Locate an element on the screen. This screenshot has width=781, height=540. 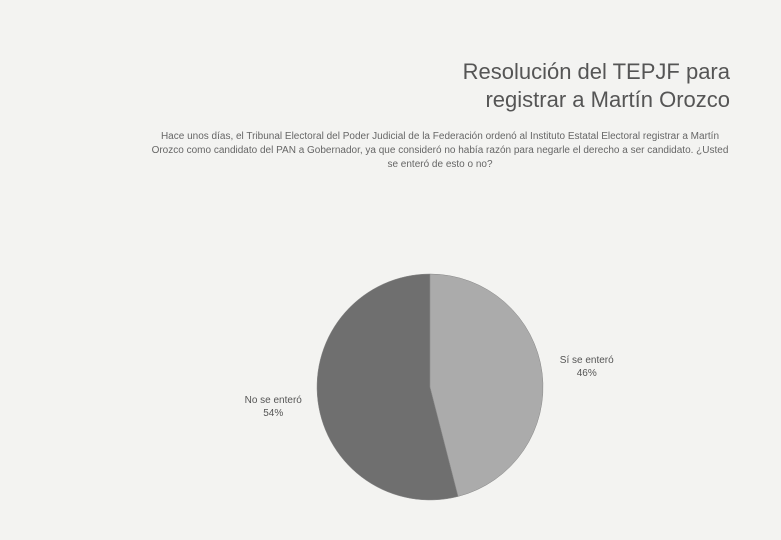
slice-label: Sí se enteró 46% is located at coordinates (587, 367).